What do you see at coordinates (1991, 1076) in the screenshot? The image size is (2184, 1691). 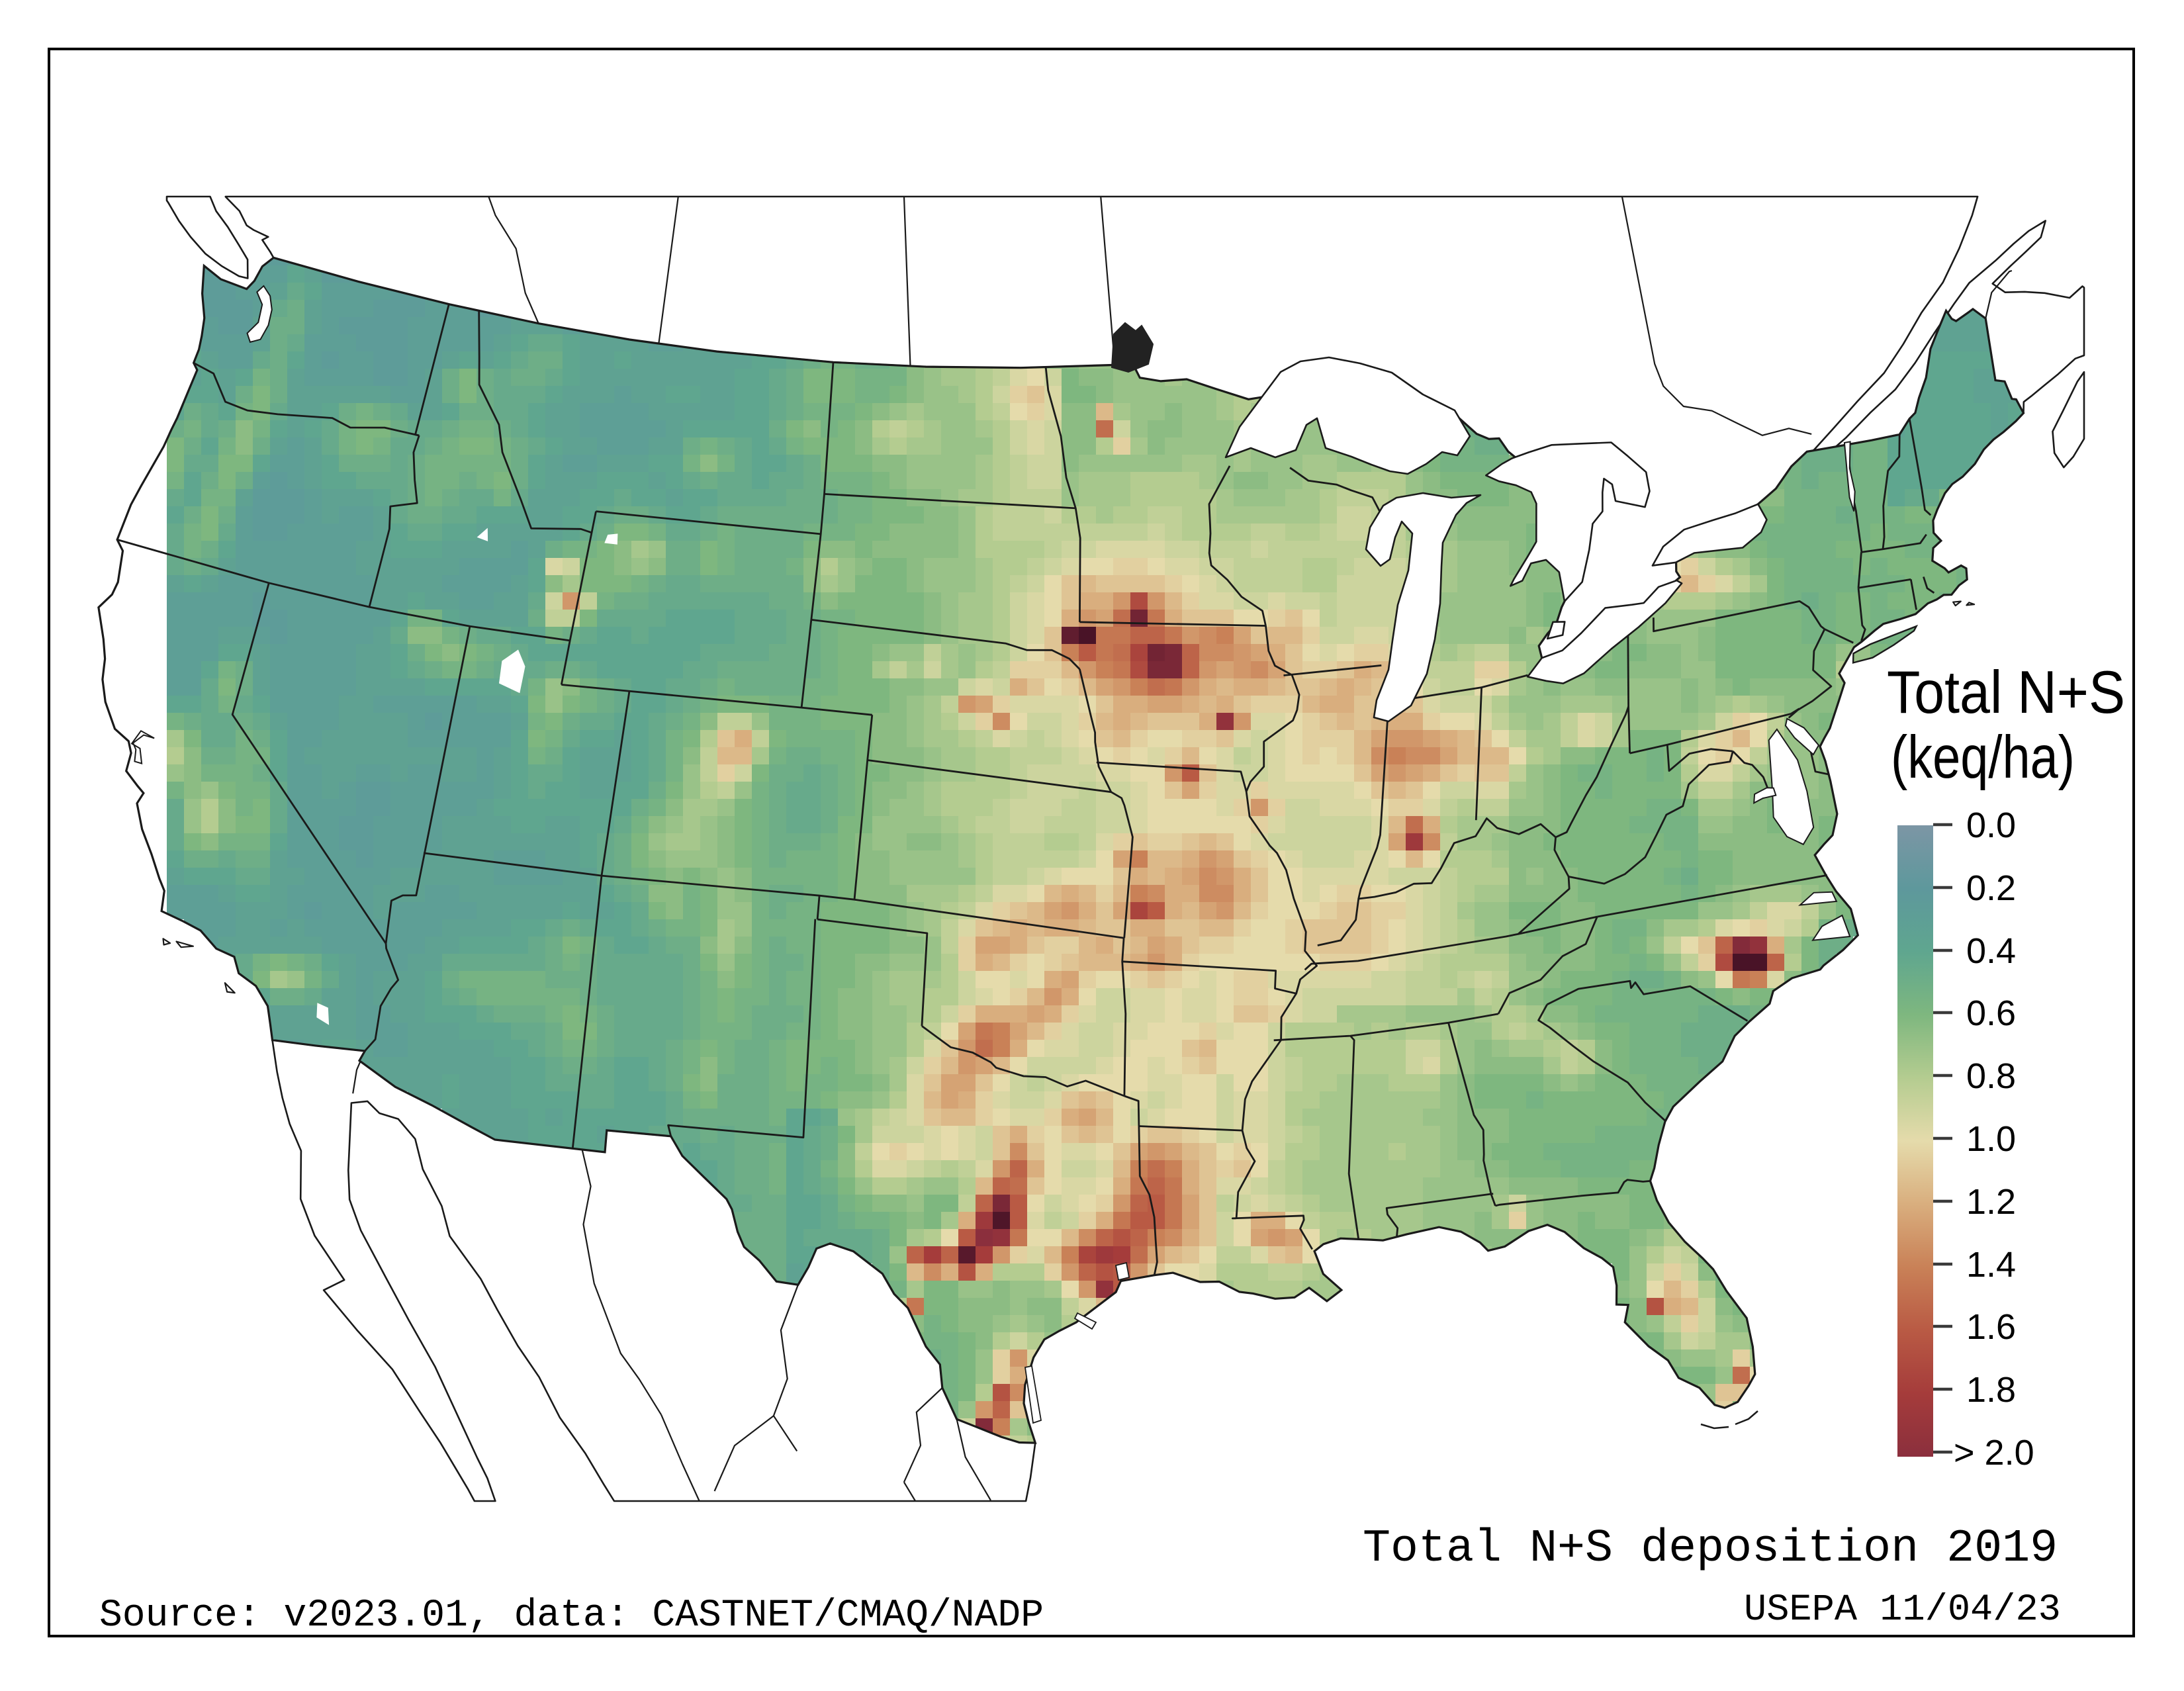 I see `svg-text: 0.8` at bounding box center [1991, 1076].